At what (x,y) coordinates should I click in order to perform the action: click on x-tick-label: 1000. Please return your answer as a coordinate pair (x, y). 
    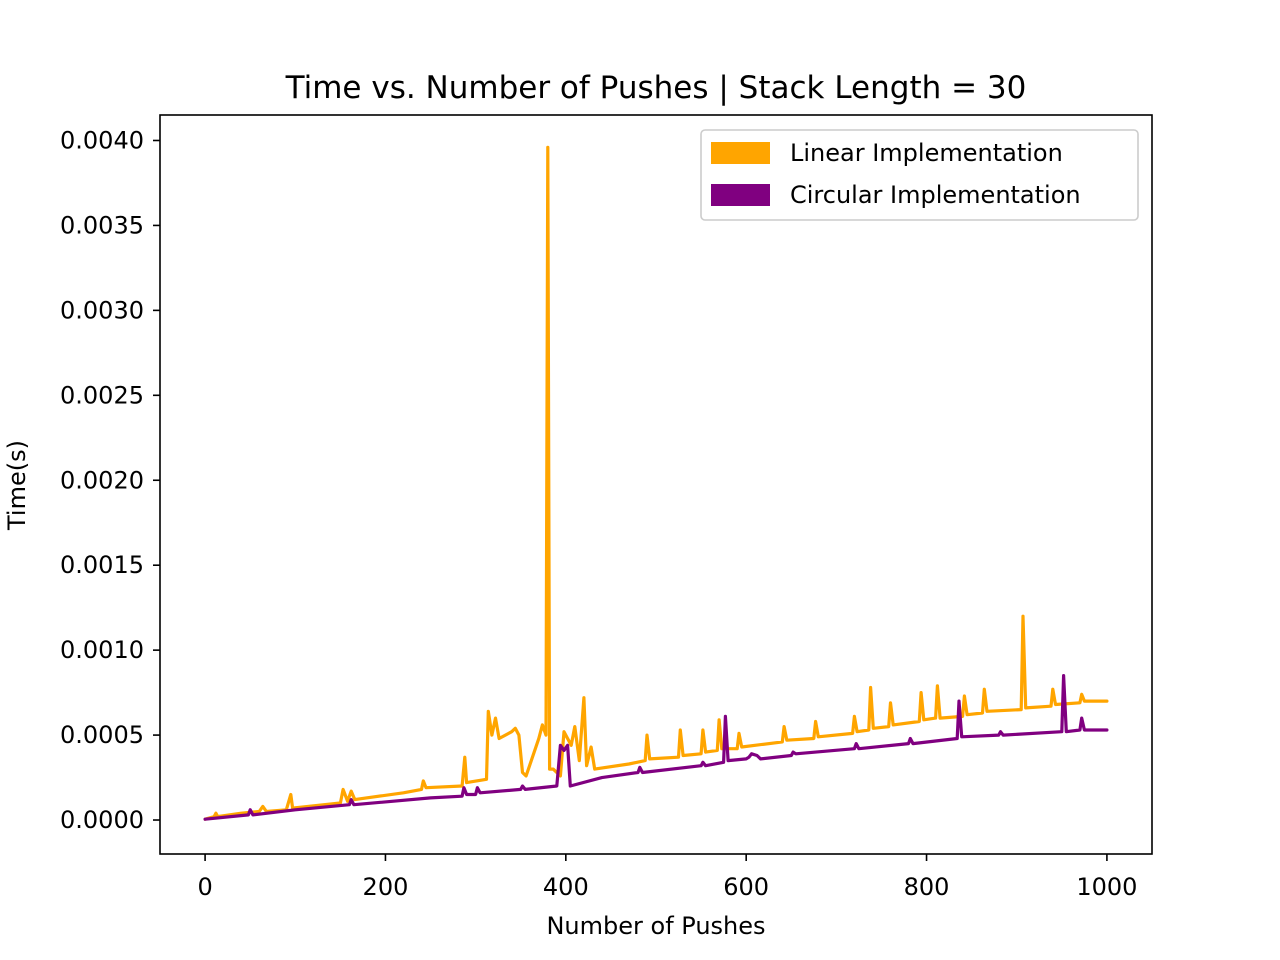
    Looking at the image, I should click on (1106, 887).